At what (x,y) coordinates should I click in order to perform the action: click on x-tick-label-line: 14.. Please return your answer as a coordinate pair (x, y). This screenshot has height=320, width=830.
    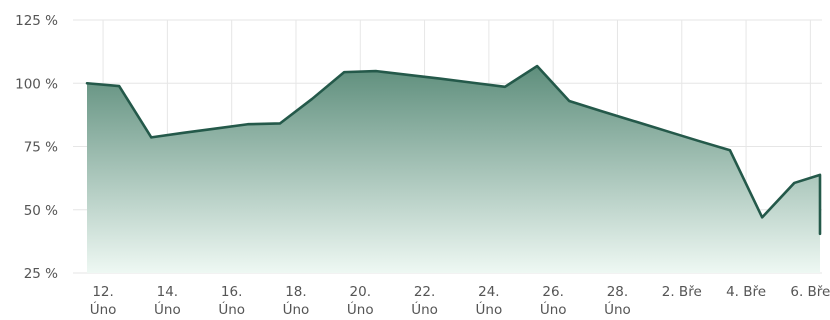
    Looking at the image, I should click on (167, 292).